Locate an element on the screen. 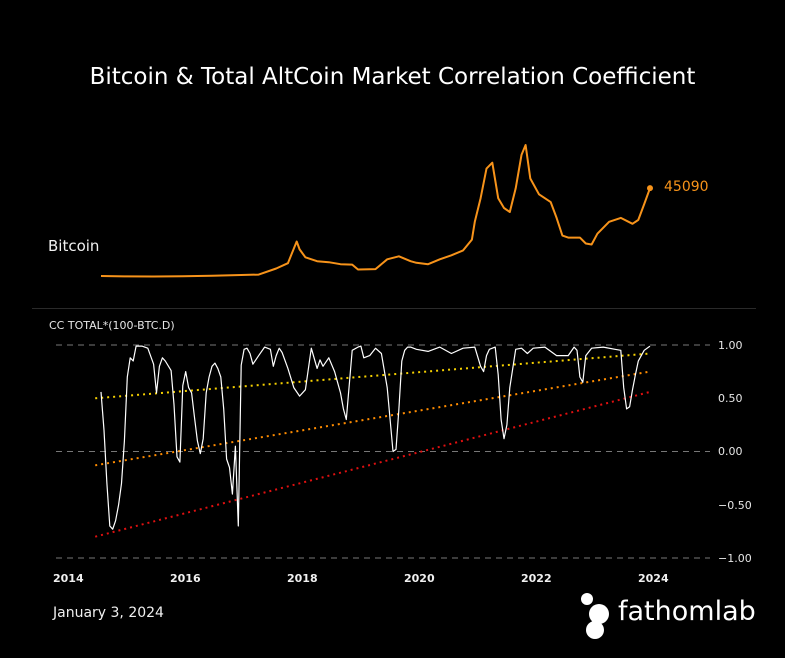 This screenshot has width=785, height=658. fathomlab-logo-icon is located at coordinates (595, 616).